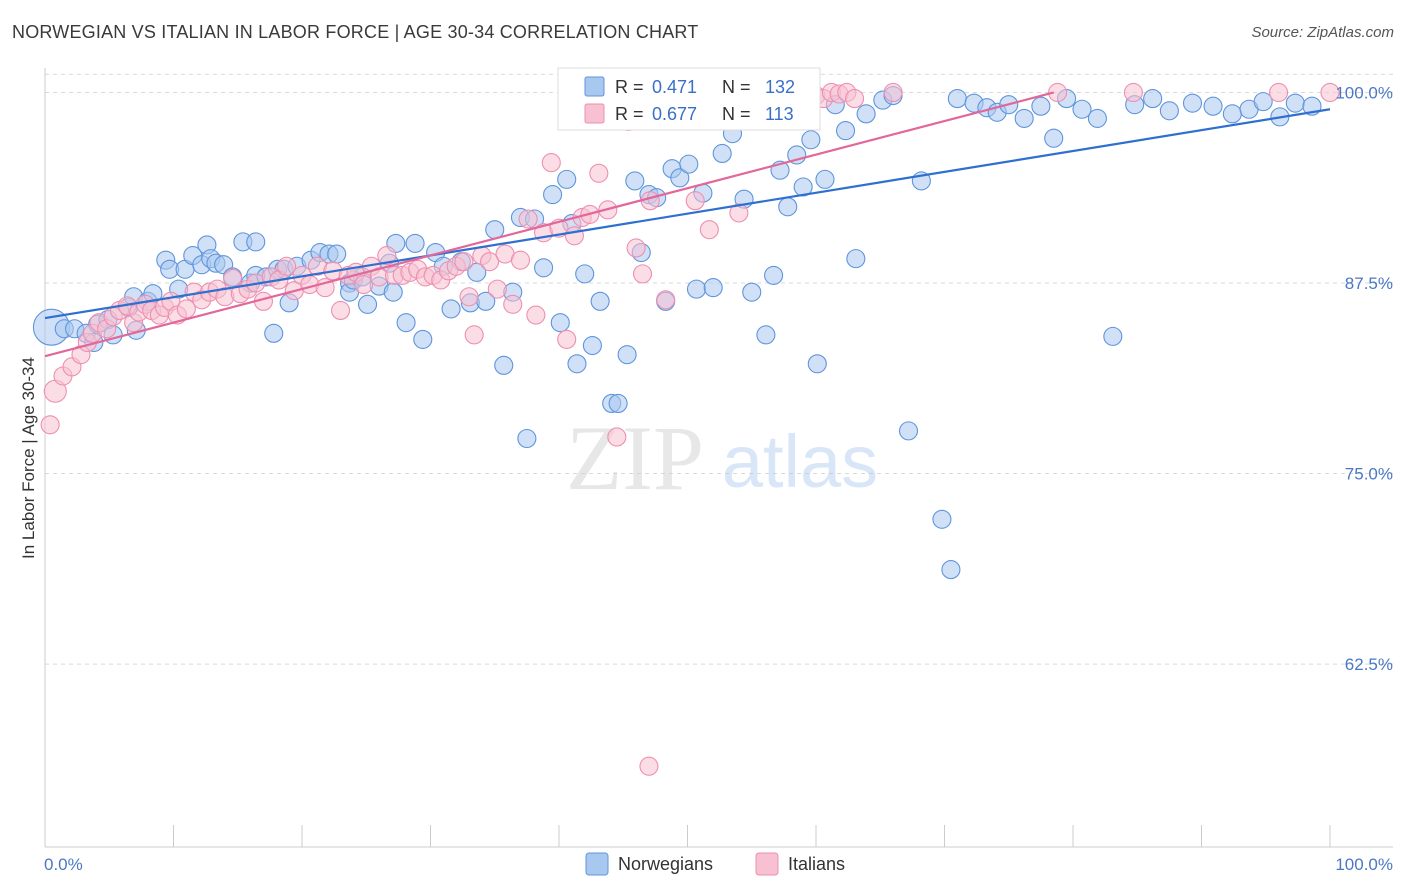  What do you see at coordinates (1369, 664) in the screenshot?
I see `y-tick-label-3: 62.5%` at bounding box center [1369, 664].